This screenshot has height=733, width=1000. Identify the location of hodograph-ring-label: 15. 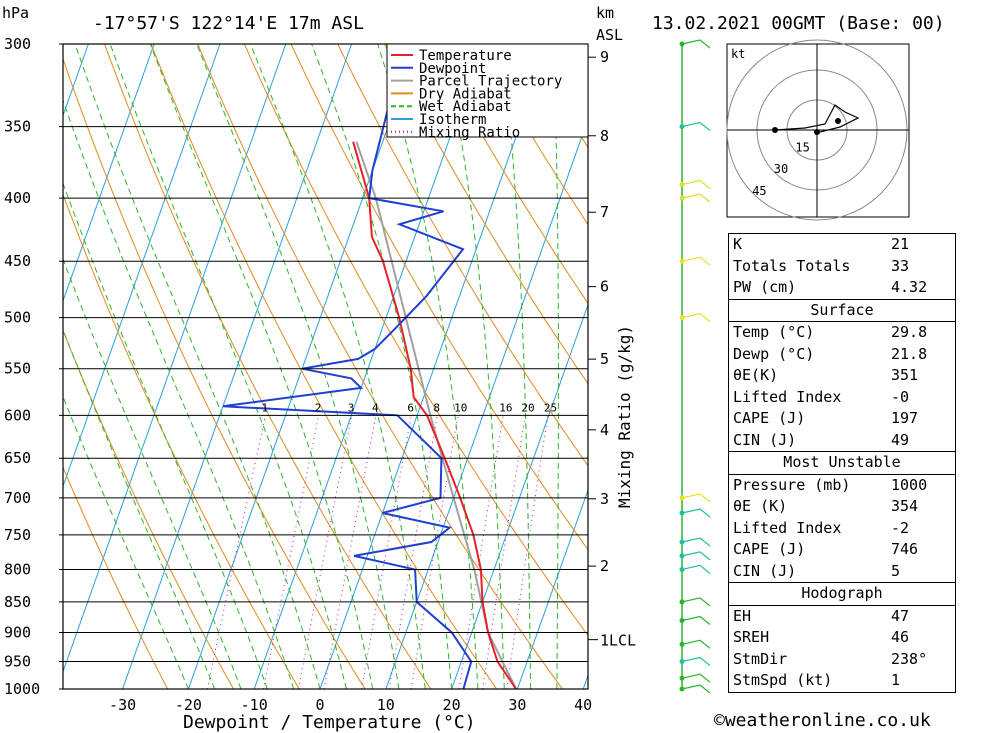
(802, 148).